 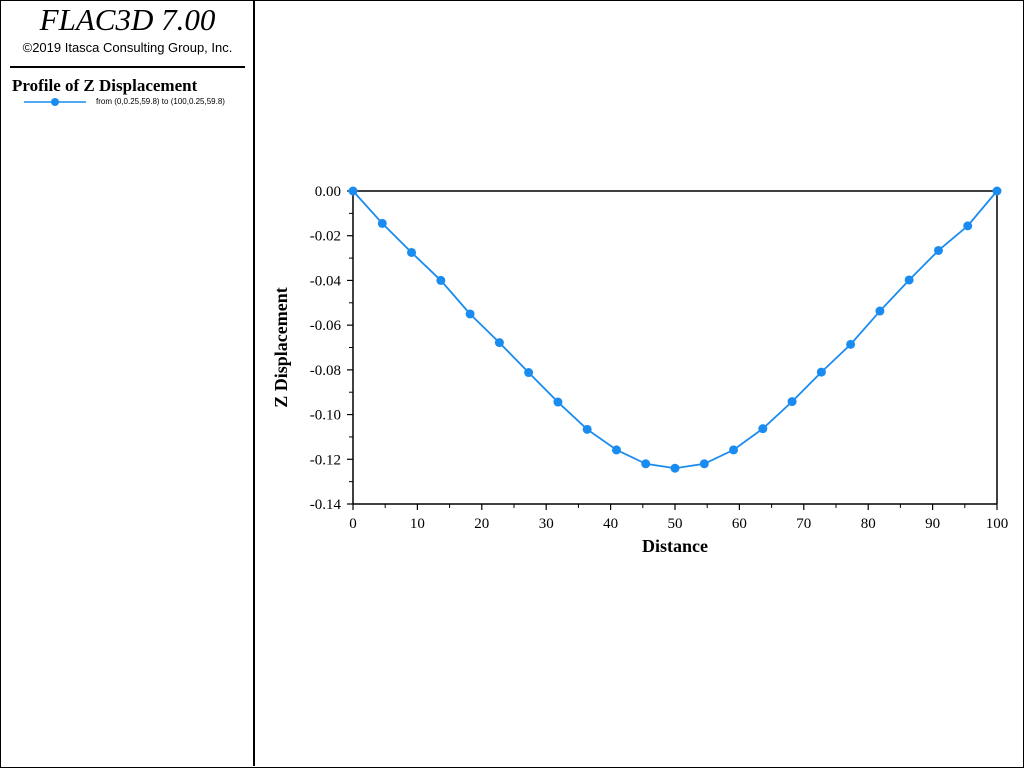 I want to click on x-tick-label: 10, so click(x=417, y=524).